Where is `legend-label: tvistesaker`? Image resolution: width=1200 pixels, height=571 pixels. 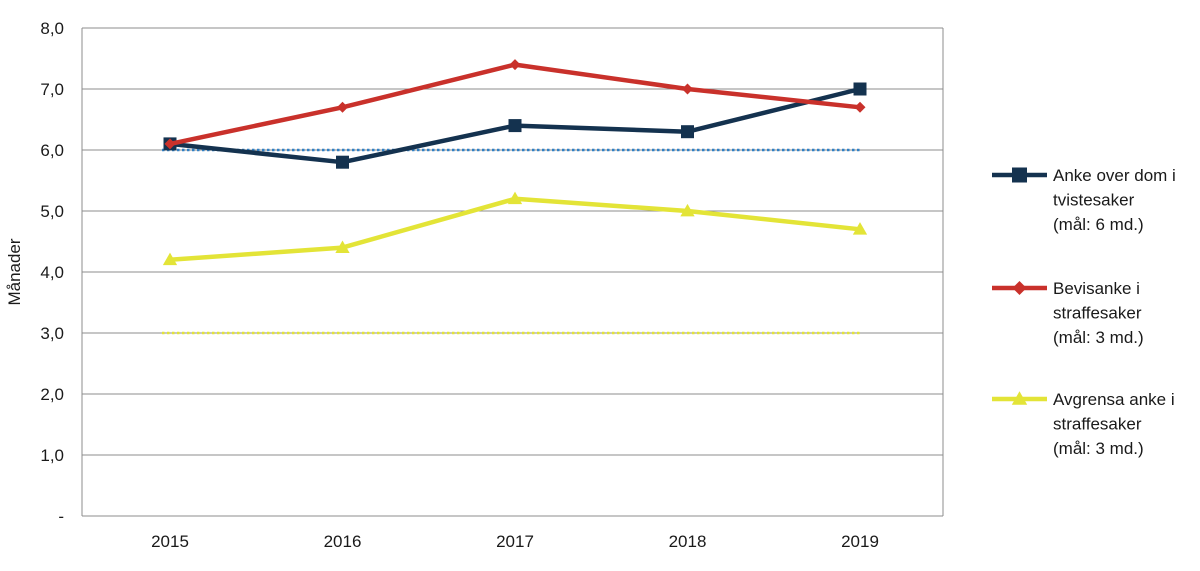 legend-label: tvistesaker is located at coordinates (1094, 200).